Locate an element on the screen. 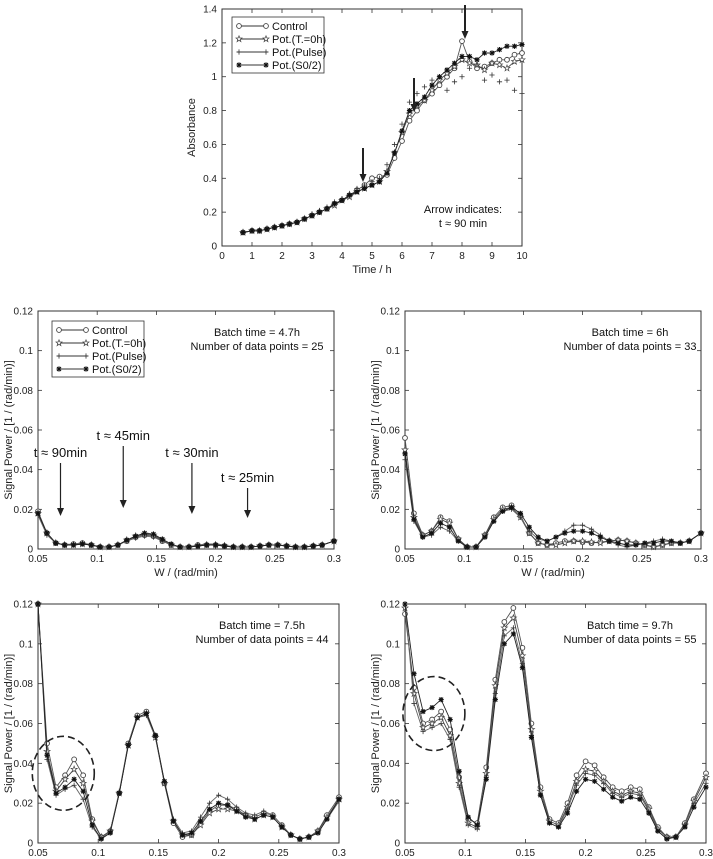 This screenshot has width=713, height=859. y-tick-label: 1.2 is located at coordinates (210, 43).